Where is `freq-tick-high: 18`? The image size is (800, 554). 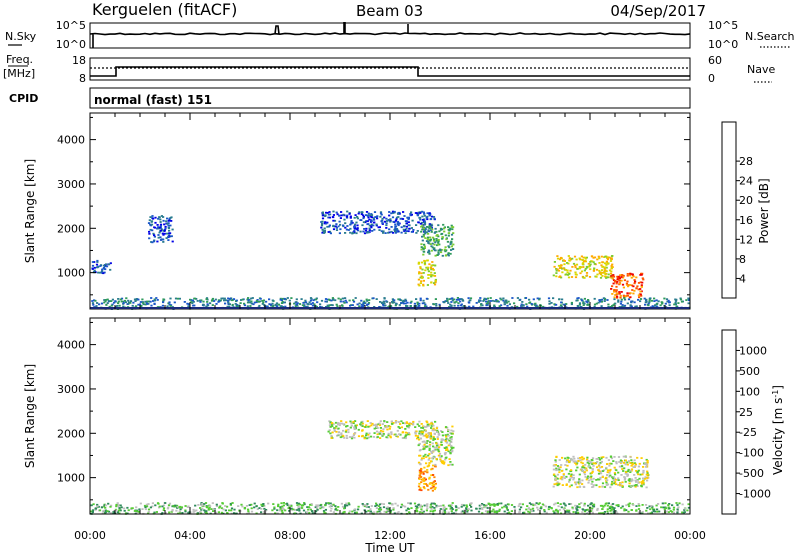 freq-tick-high: 18 is located at coordinates (79, 60).